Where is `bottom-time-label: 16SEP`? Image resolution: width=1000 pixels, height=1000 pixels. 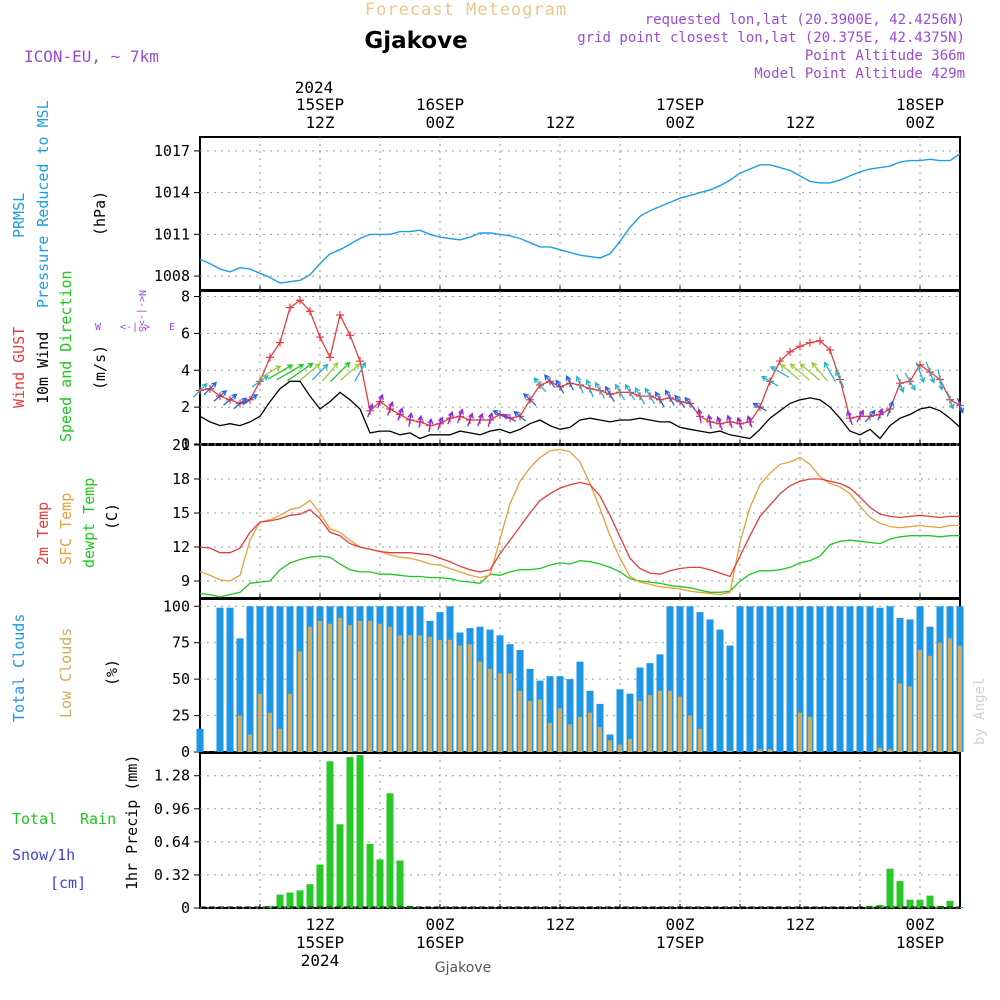
bottom-time-label: 16SEP is located at coordinates (440, 942).